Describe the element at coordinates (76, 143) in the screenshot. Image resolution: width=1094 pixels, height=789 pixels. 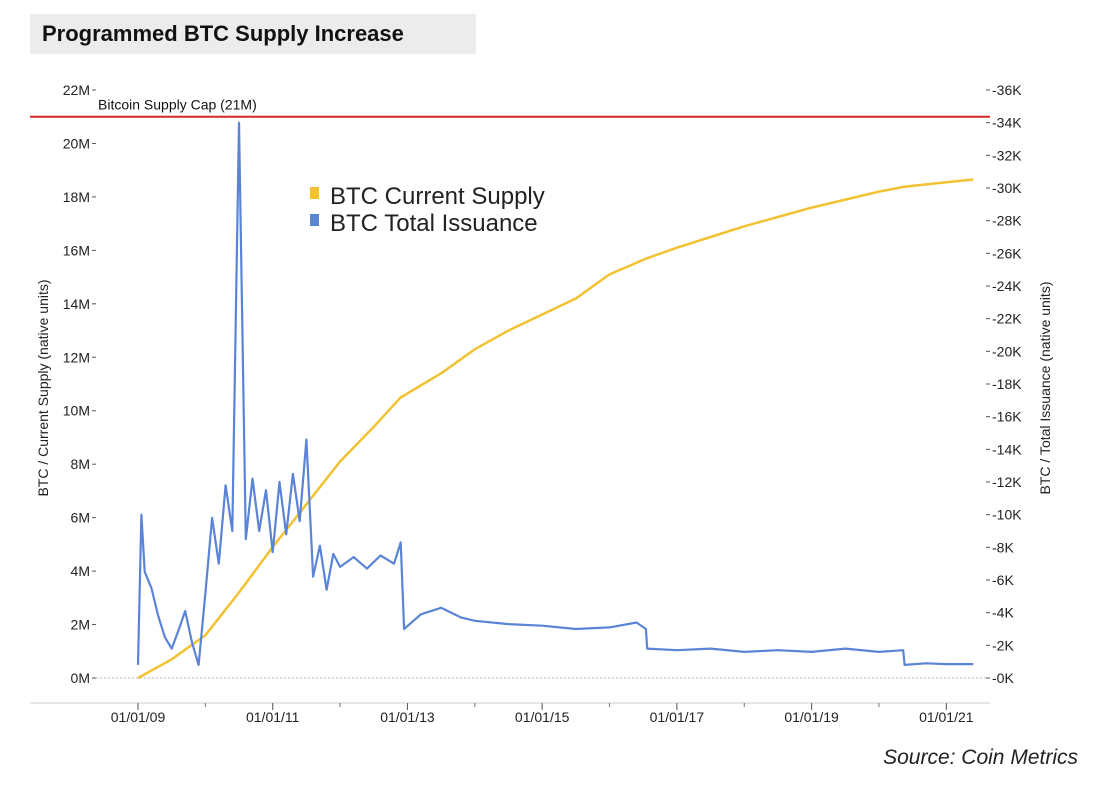
I see `left-tick-label: 20M` at that location.